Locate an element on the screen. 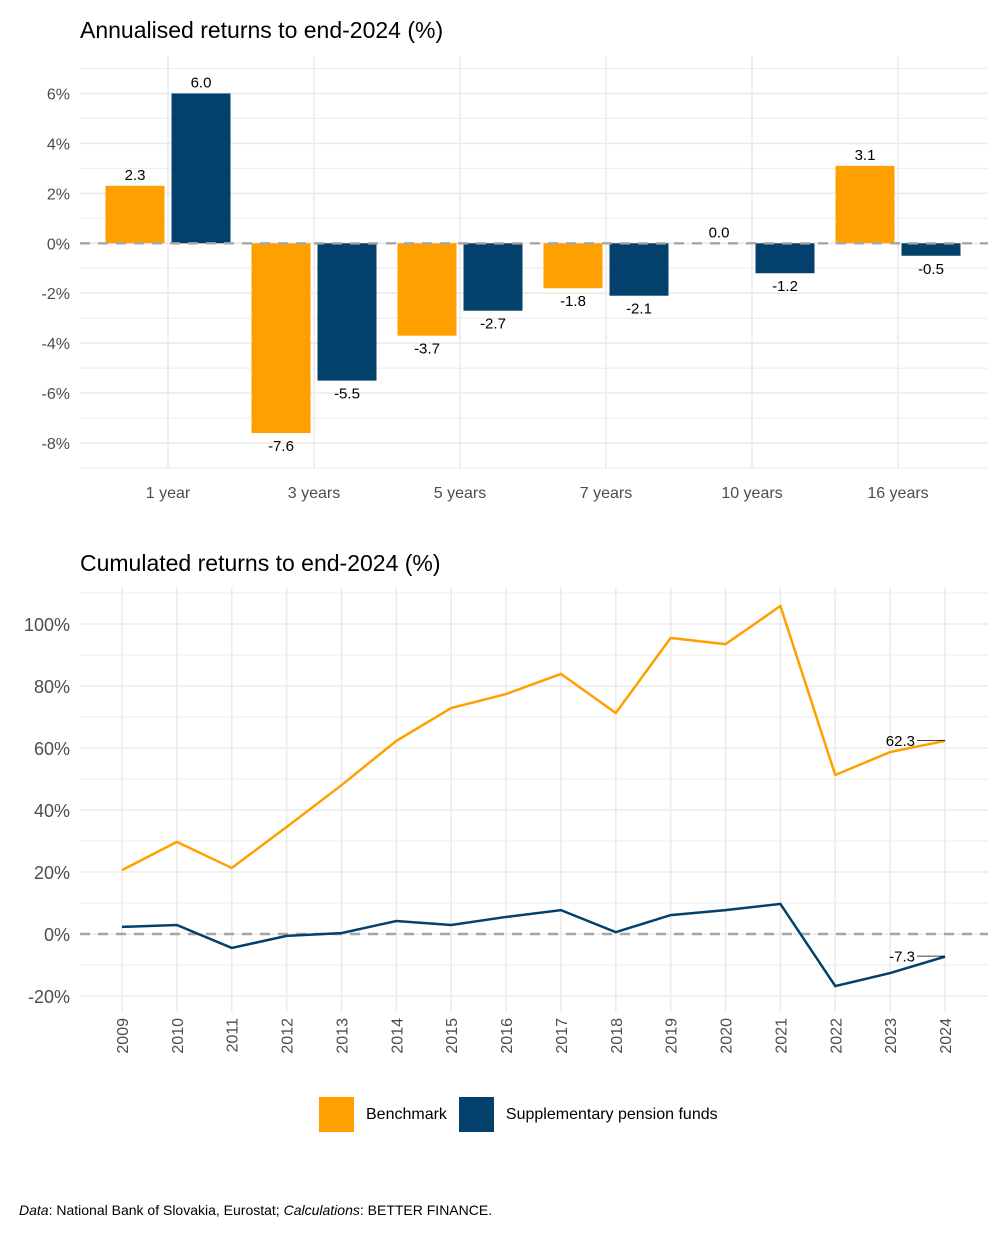 Image resolution: width=1008 pixels, height=1260 pixels. line-spf is located at coordinates (533, 945).